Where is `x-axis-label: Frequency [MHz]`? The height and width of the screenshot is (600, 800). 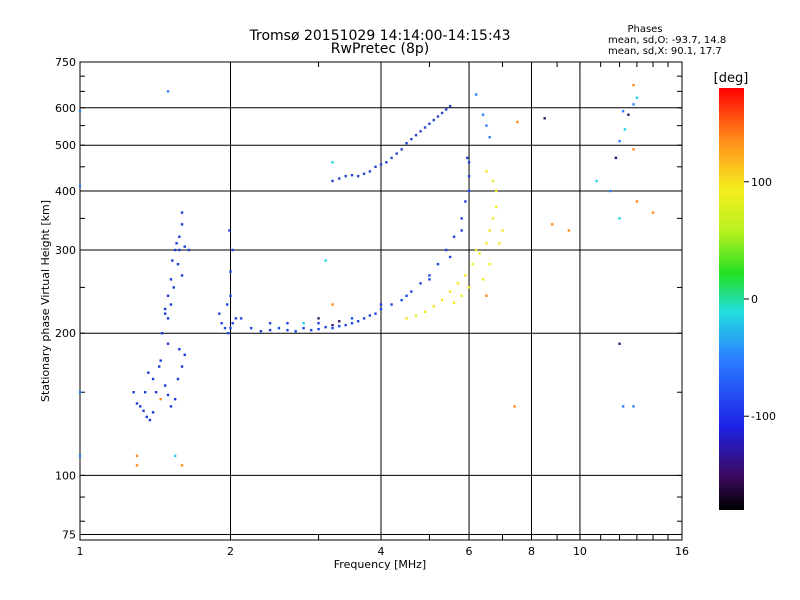
x-axis-label: Frequency [MHz] is located at coordinates (380, 564).